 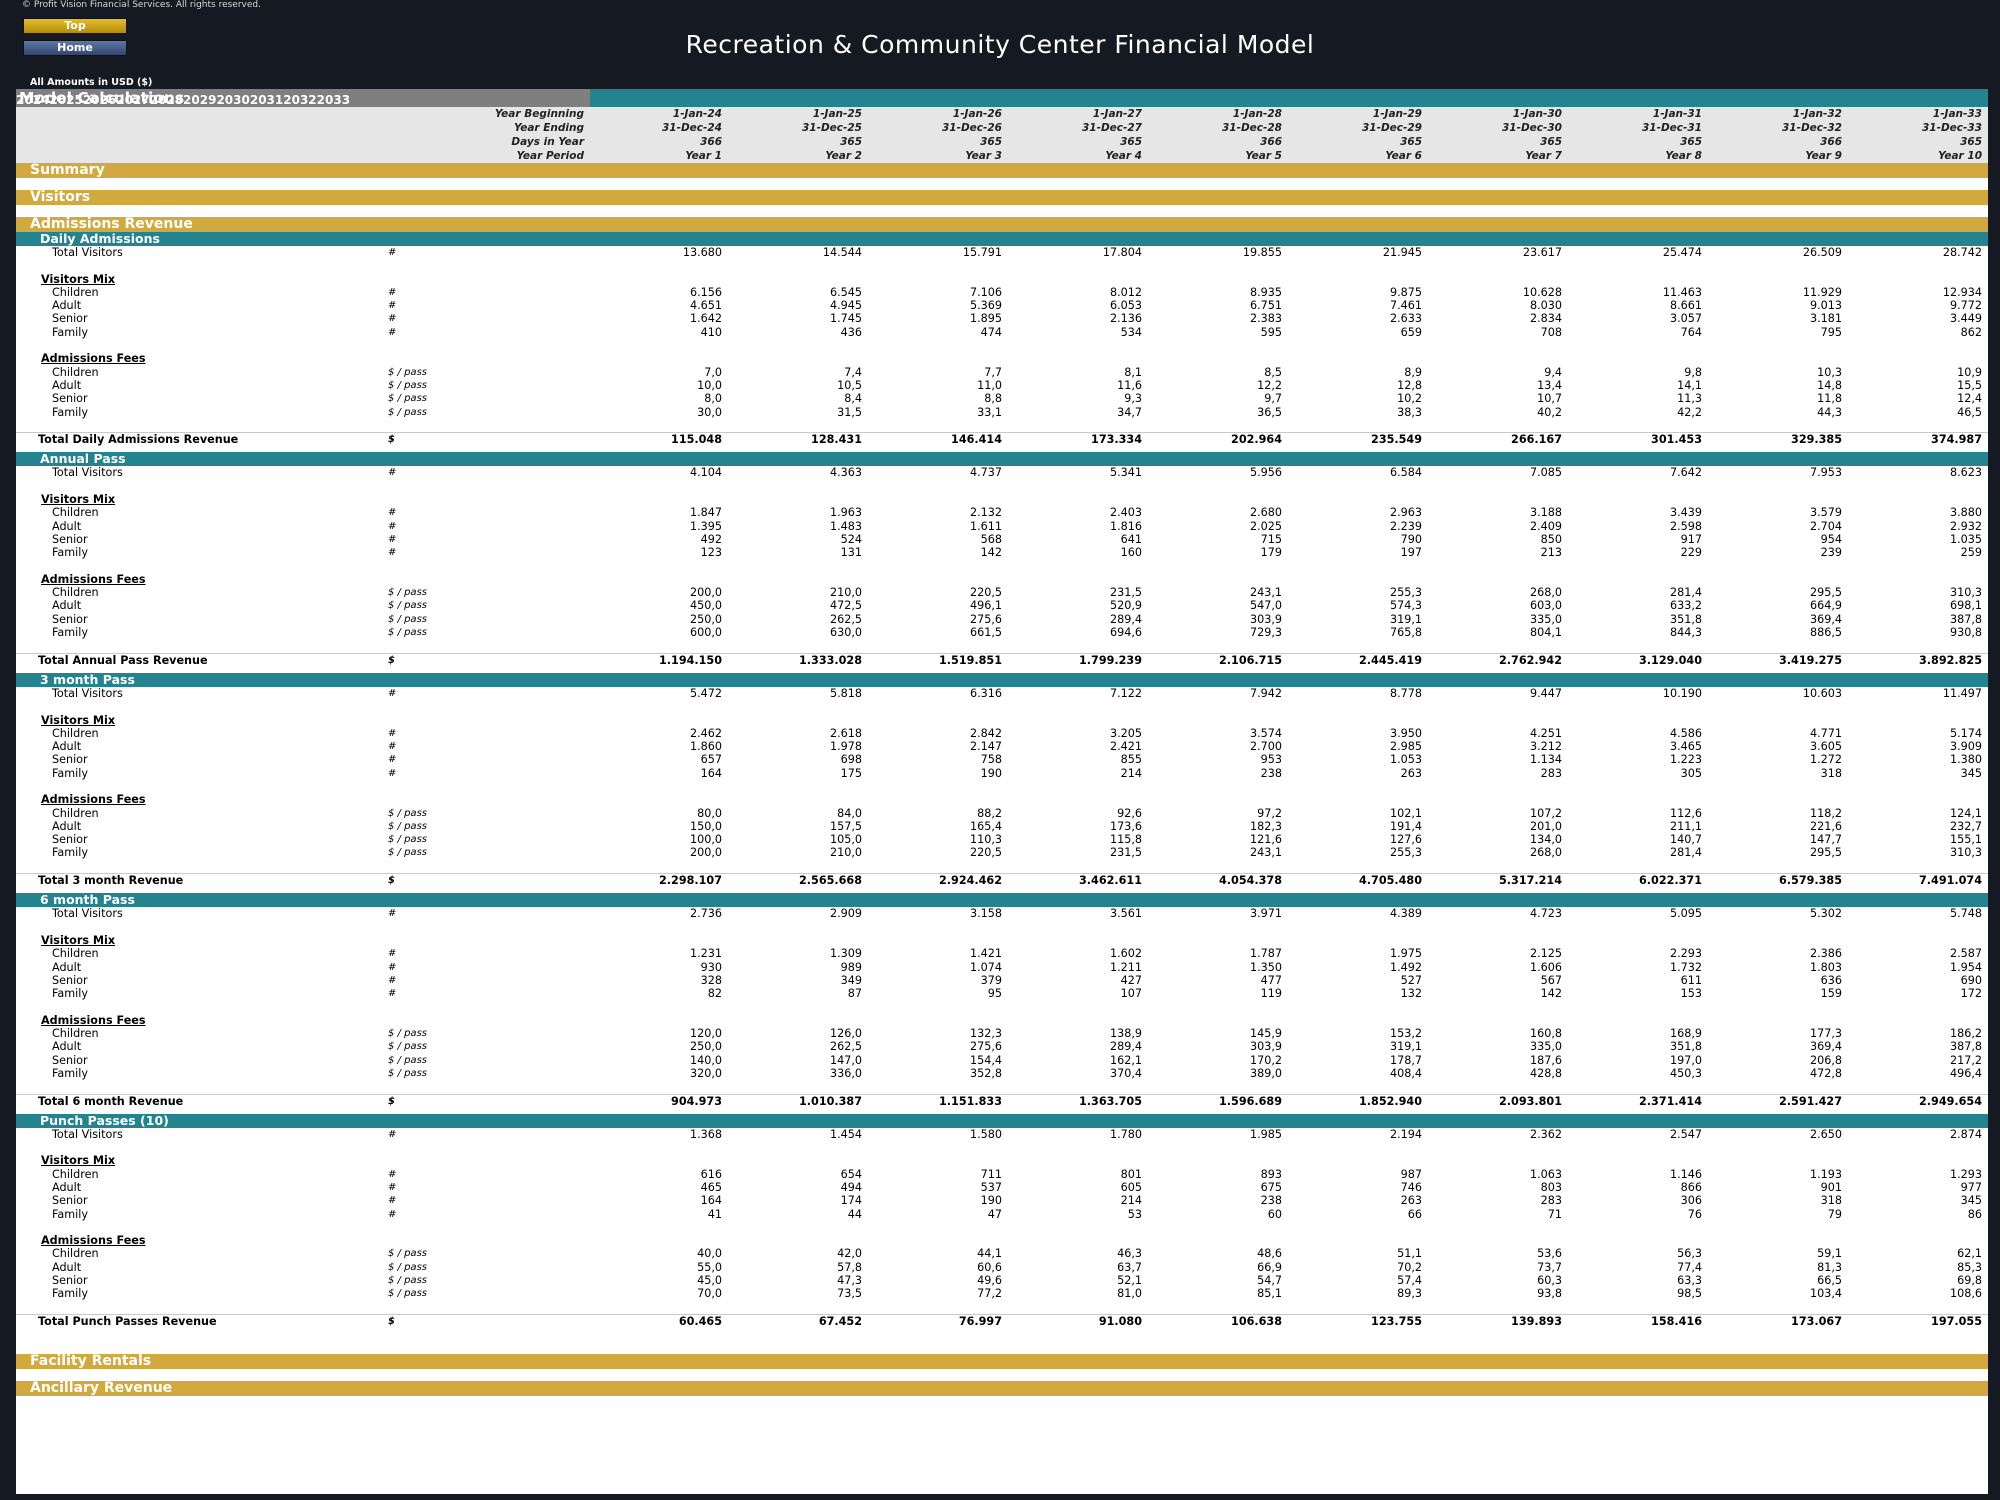 I want to click on cell-2032: 173.067, so click(x=1816, y=1321).